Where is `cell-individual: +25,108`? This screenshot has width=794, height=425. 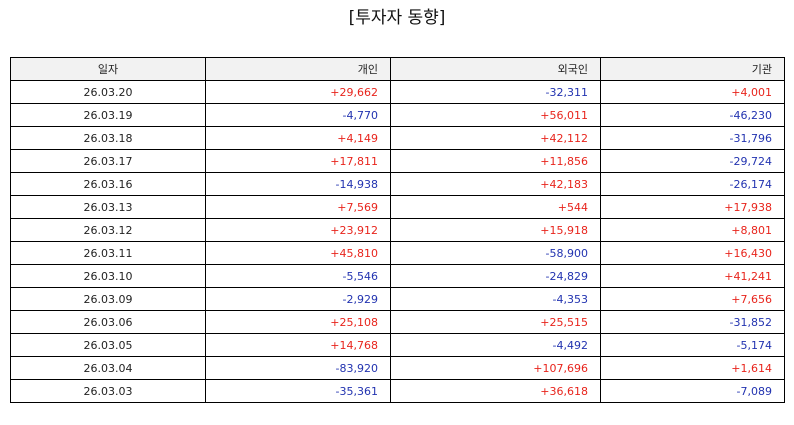 cell-individual: +25,108 is located at coordinates (298, 322).